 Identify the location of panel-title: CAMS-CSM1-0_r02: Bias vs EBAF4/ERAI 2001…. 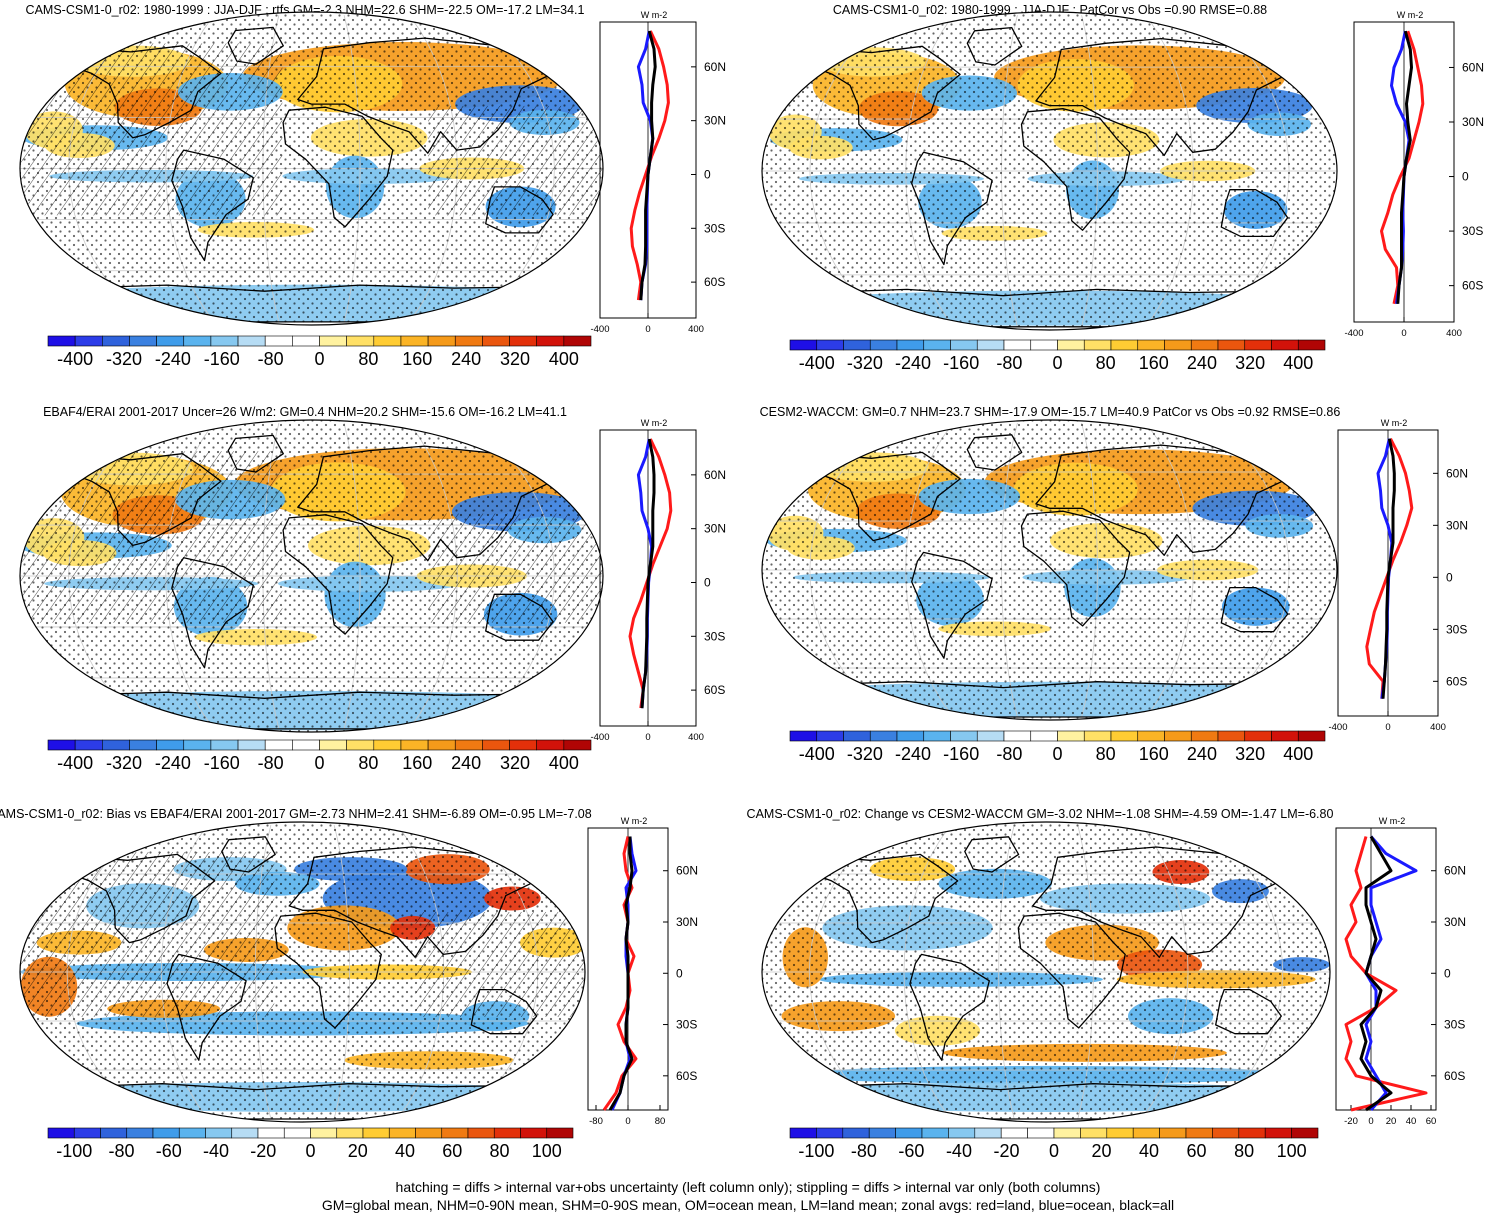
(296, 814).